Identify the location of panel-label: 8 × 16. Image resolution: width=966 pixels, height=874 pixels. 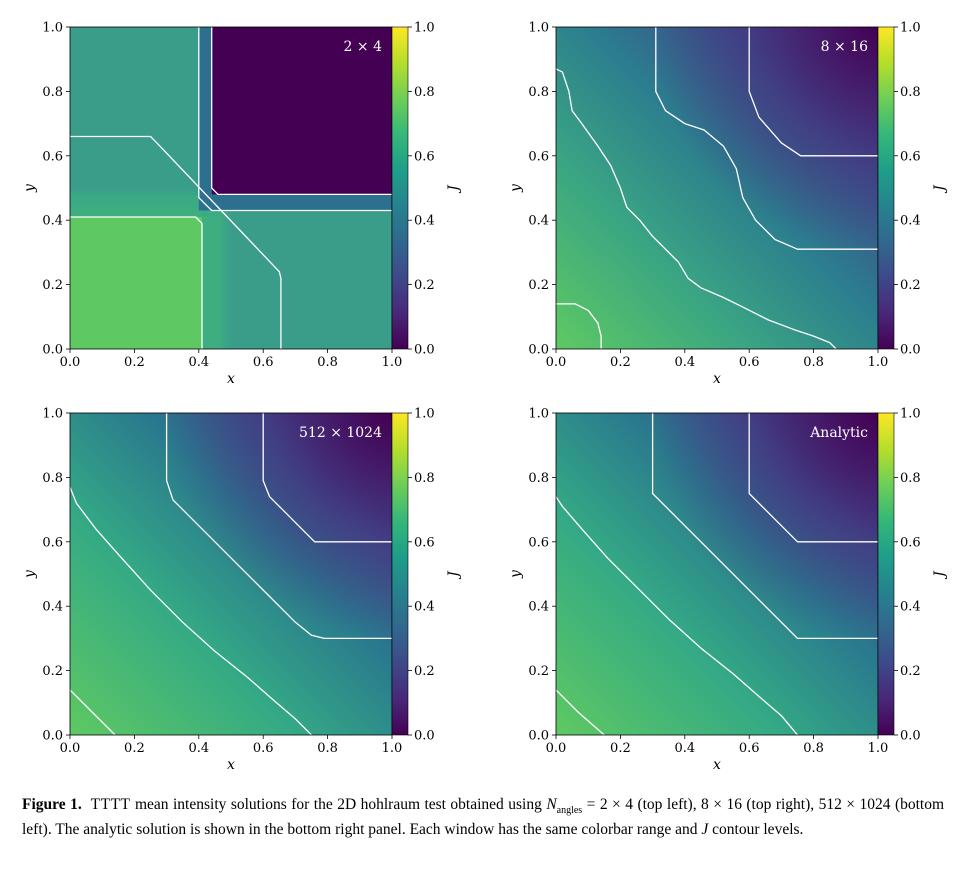
(844, 47).